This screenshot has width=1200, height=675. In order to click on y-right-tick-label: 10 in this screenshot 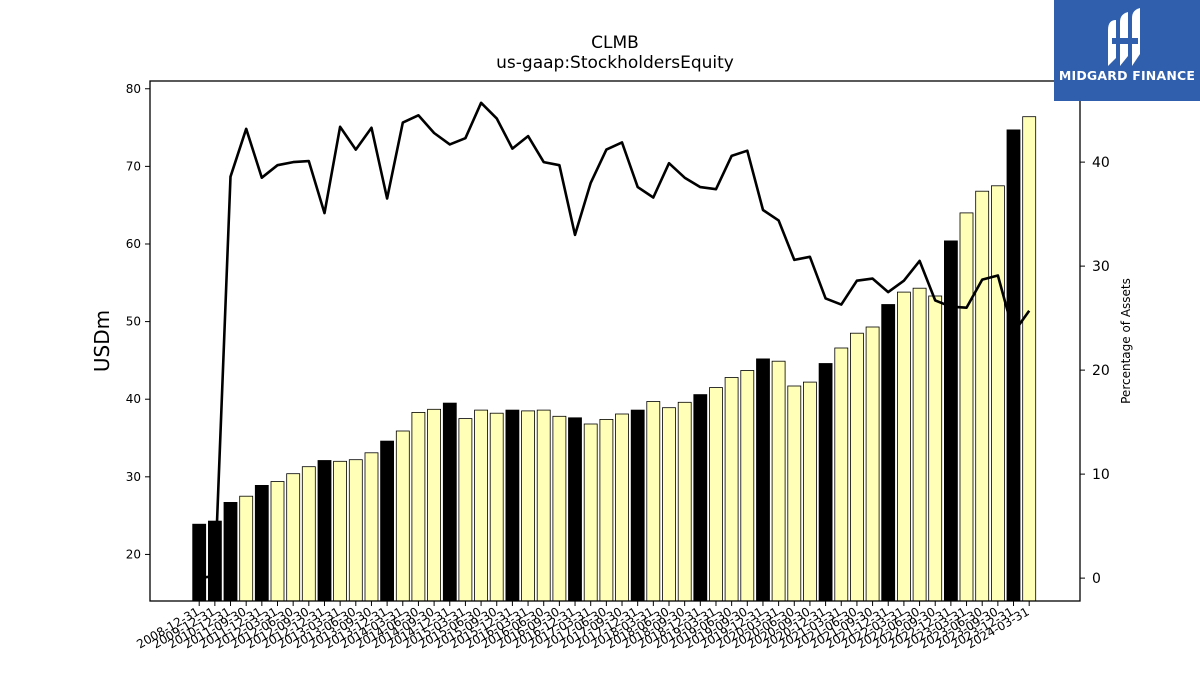, I will do `click(1101, 475)`.